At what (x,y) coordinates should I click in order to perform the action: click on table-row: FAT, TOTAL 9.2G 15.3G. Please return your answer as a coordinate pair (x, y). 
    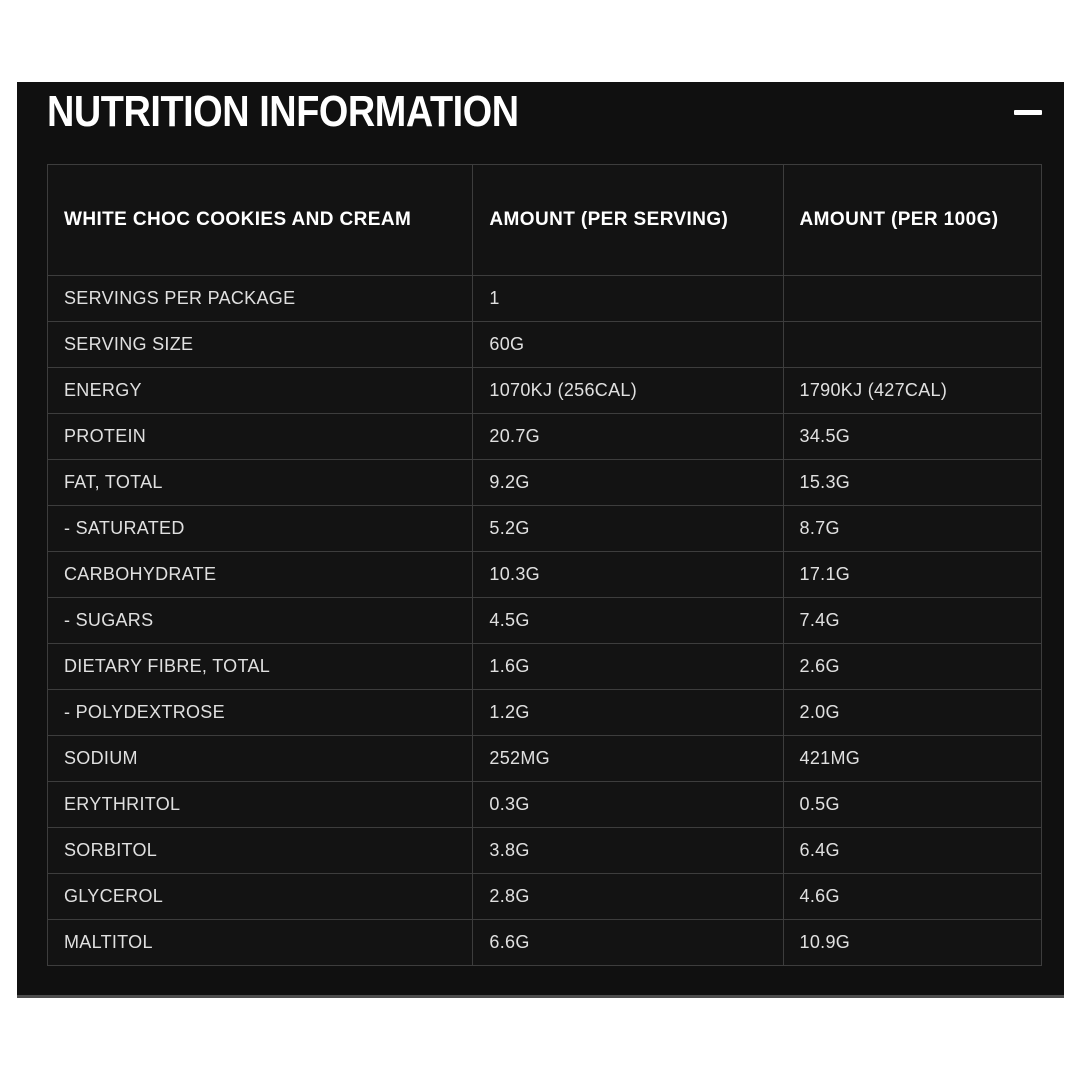
    Looking at the image, I should click on (544, 482).